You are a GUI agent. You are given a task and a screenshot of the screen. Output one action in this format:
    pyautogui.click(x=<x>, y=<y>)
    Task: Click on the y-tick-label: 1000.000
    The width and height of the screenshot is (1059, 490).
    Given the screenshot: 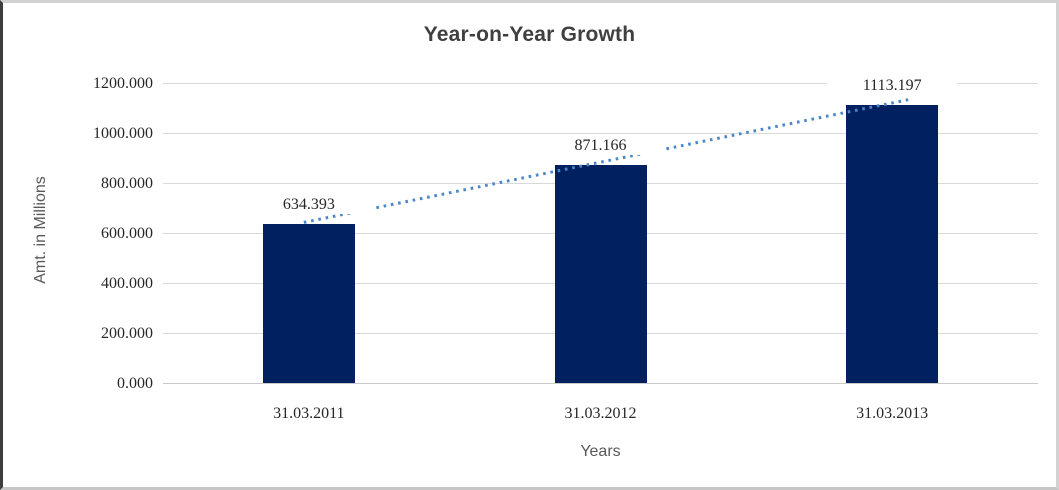 What is the action you would take?
    pyautogui.click(x=123, y=133)
    